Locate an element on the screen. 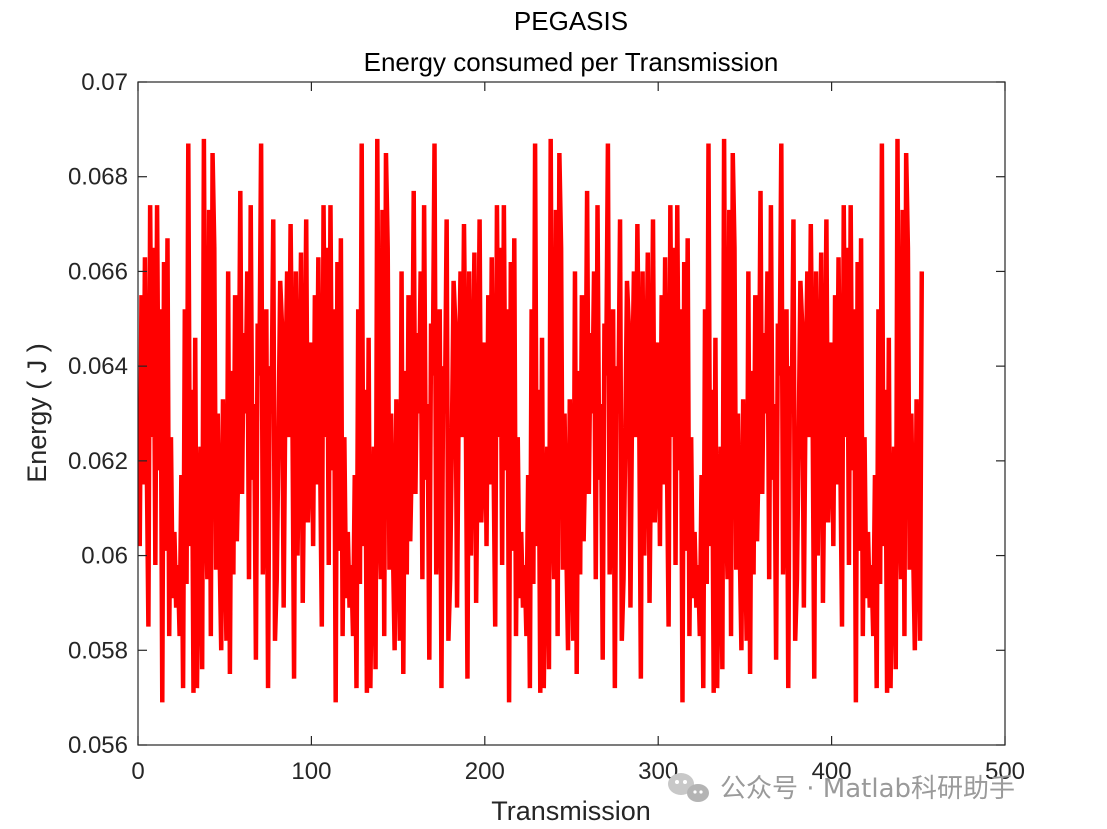 This screenshot has width=1107, height=829. x-tick-label: 500 is located at coordinates (1005, 771).